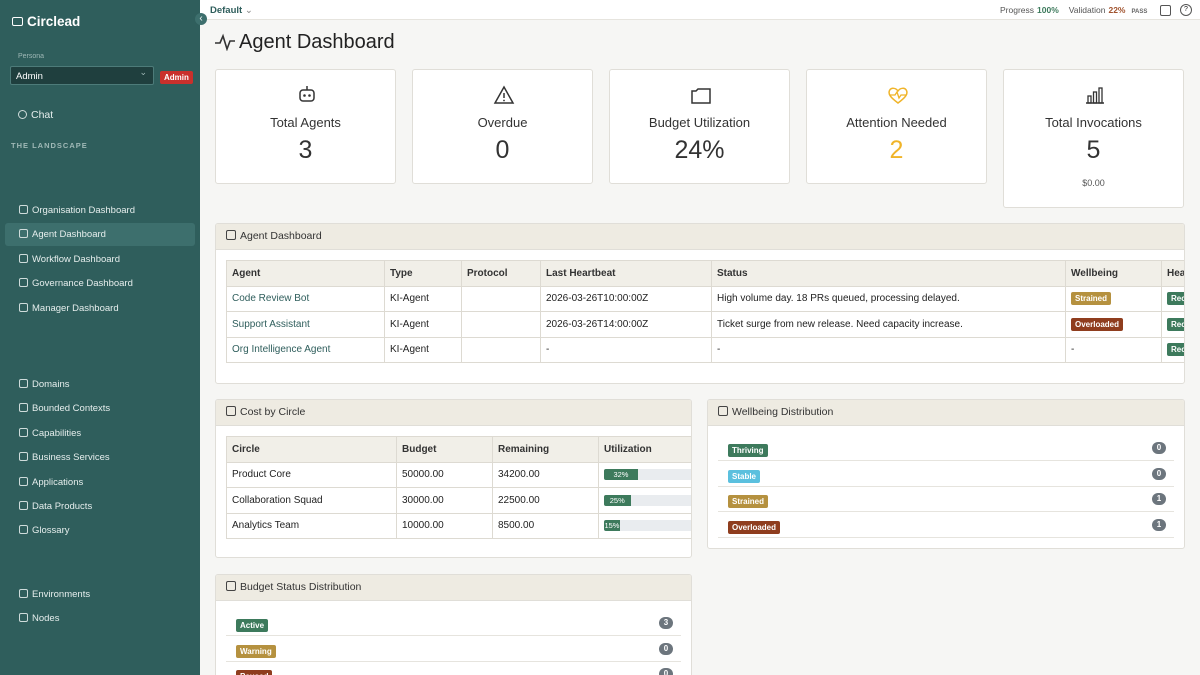 The image size is (1200, 675). I want to click on select-caret: ⌄, so click(143, 72).